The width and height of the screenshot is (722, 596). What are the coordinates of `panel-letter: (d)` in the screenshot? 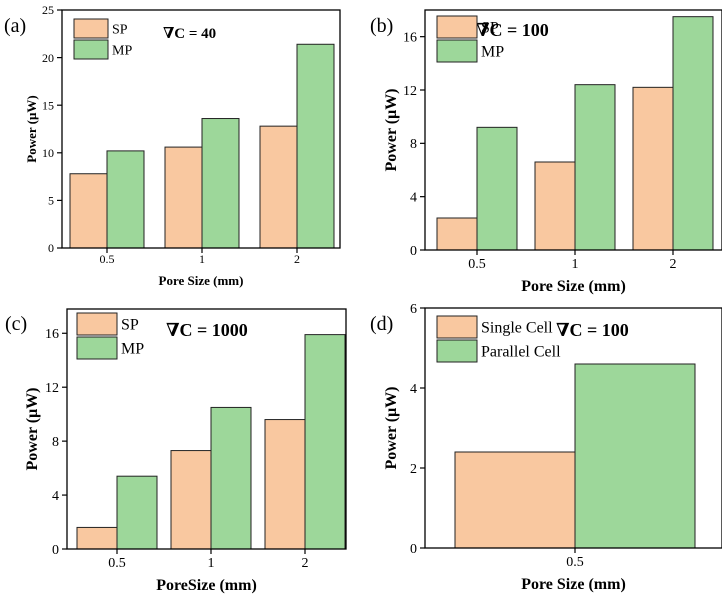 It's located at (381, 324).